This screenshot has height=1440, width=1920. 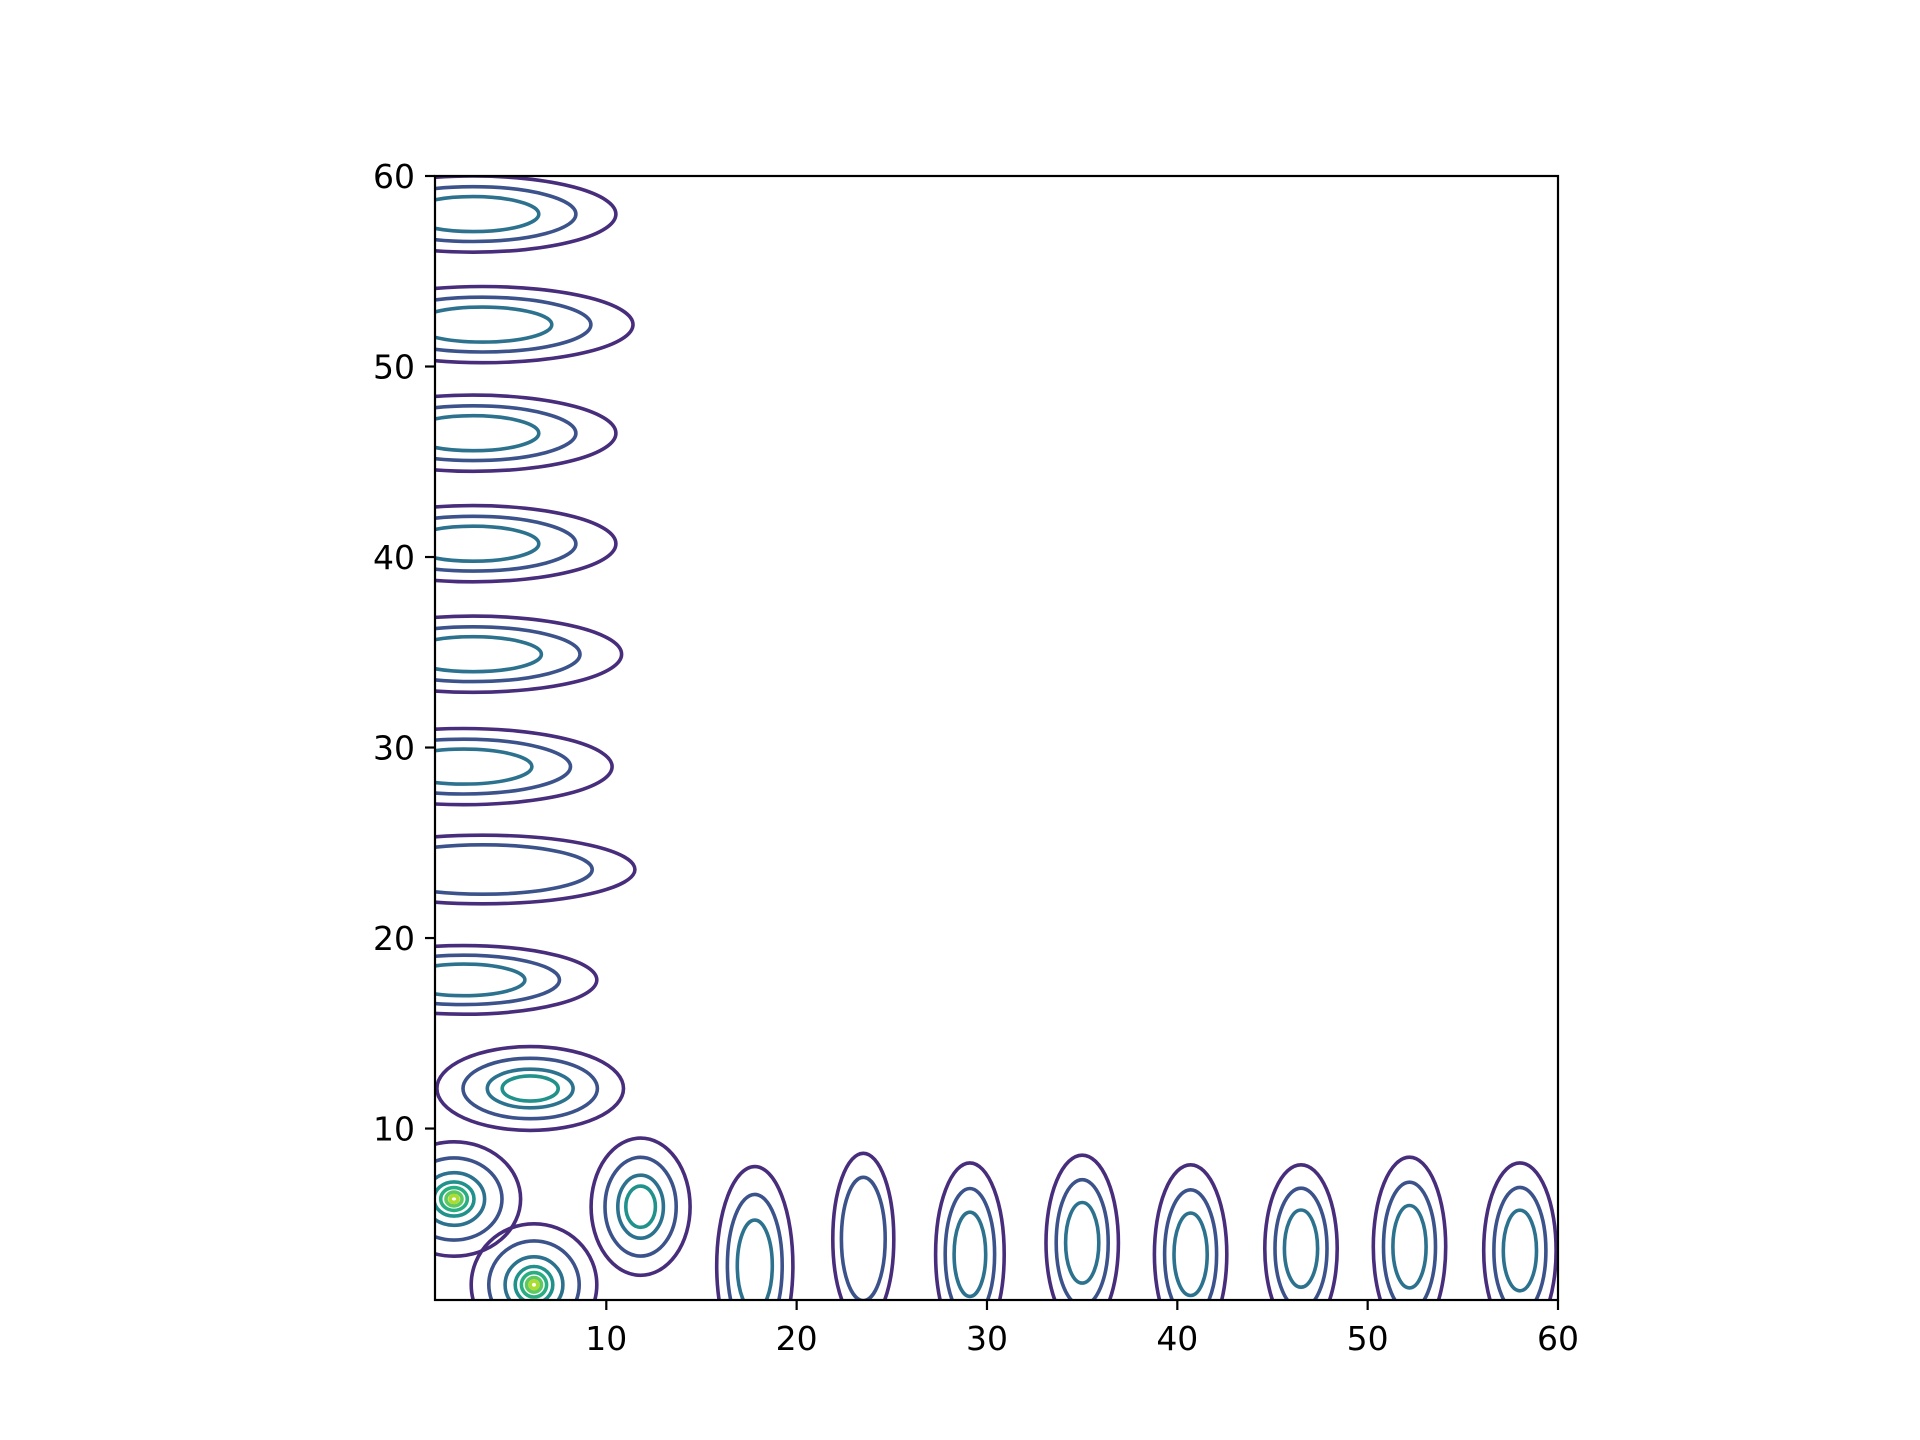 What do you see at coordinates (606, 1338) in the screenshot?
I see `x-tick-label: 10` at bounding box center [606, 1338].